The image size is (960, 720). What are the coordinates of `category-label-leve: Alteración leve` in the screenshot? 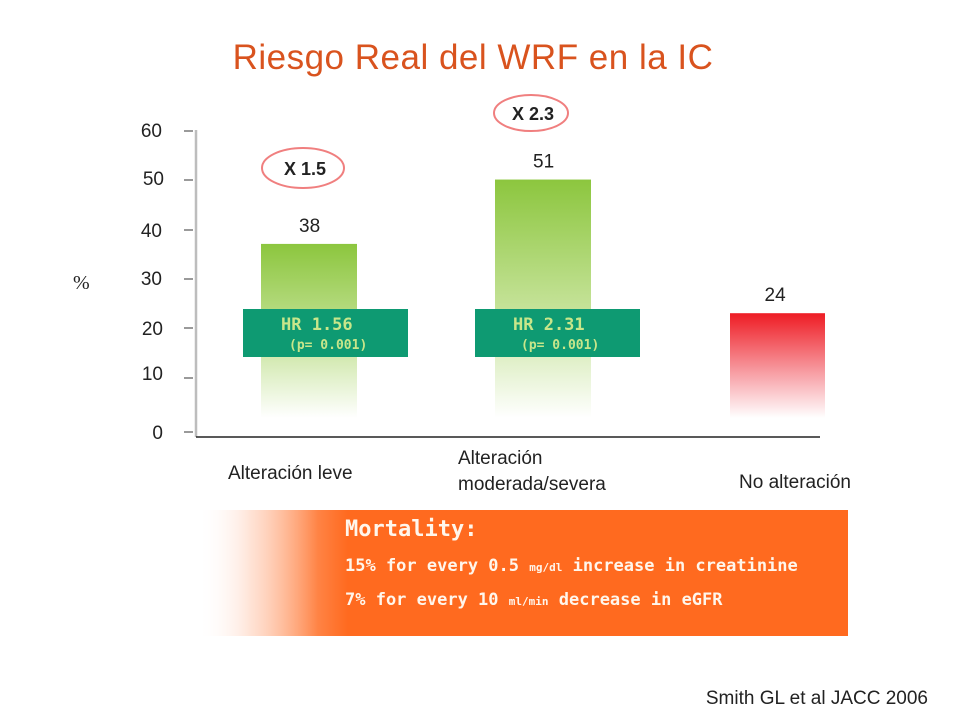 It's located at (290, 473).